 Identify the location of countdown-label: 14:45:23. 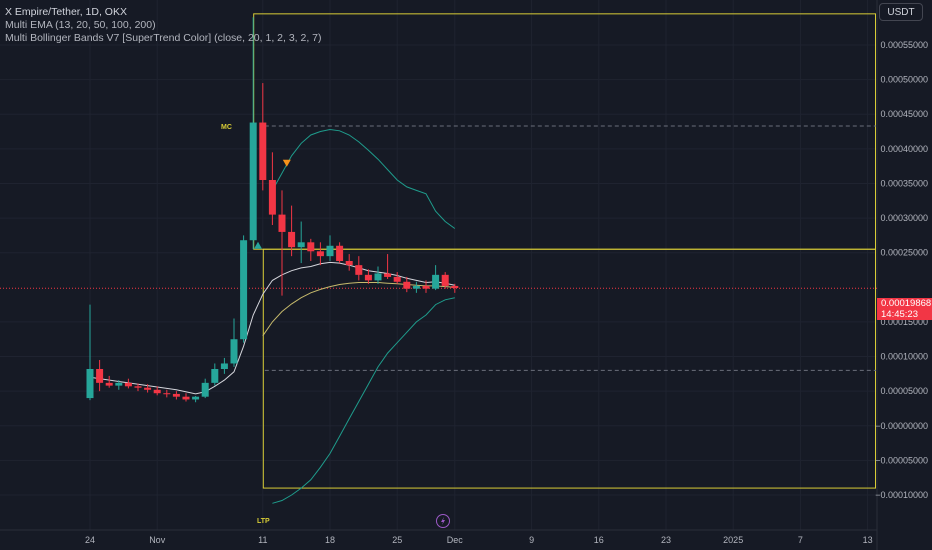
(904, 314).